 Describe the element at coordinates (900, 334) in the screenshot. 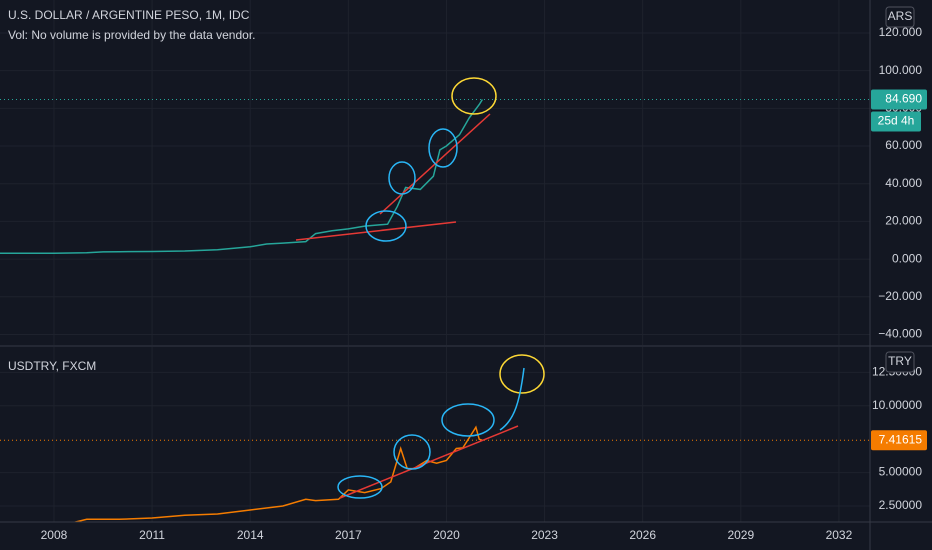

I see `y-tick-label: −40.000` at that location.